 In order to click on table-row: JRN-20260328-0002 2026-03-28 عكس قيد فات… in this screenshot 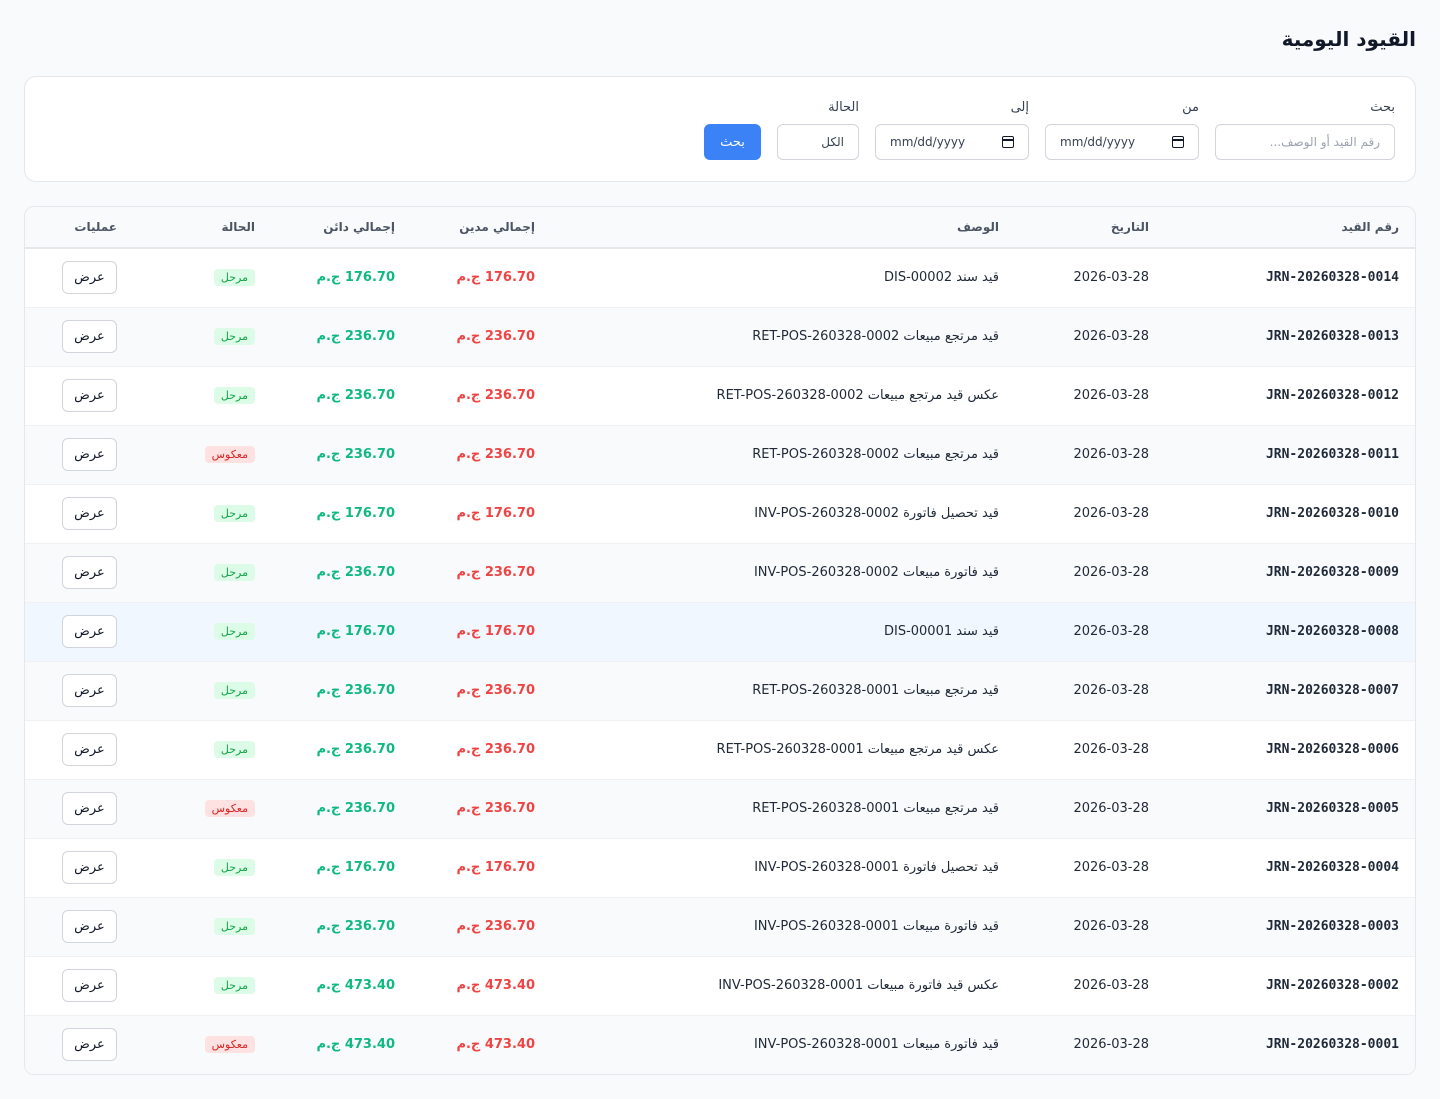, I will do `click(720, 985)`.